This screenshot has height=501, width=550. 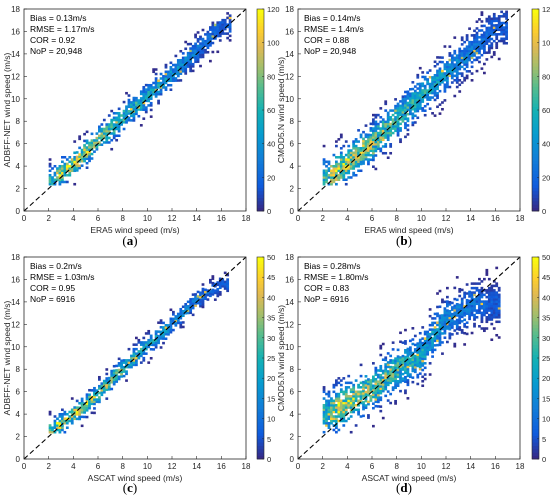 What do you see at coordinates (7, 110) in the screenshot?
I see `y-axis-label: ADBFF-NET wind speed (m/s)` at bounding box center [7, 110].